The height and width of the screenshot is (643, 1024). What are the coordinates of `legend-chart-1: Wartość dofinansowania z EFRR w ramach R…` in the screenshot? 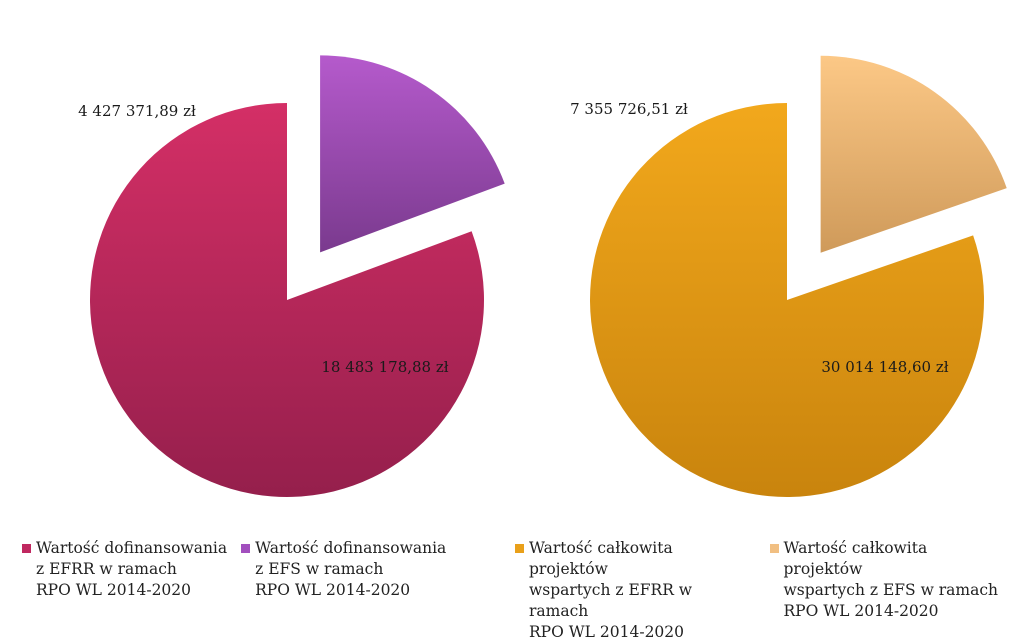 It's located at (241, 569).